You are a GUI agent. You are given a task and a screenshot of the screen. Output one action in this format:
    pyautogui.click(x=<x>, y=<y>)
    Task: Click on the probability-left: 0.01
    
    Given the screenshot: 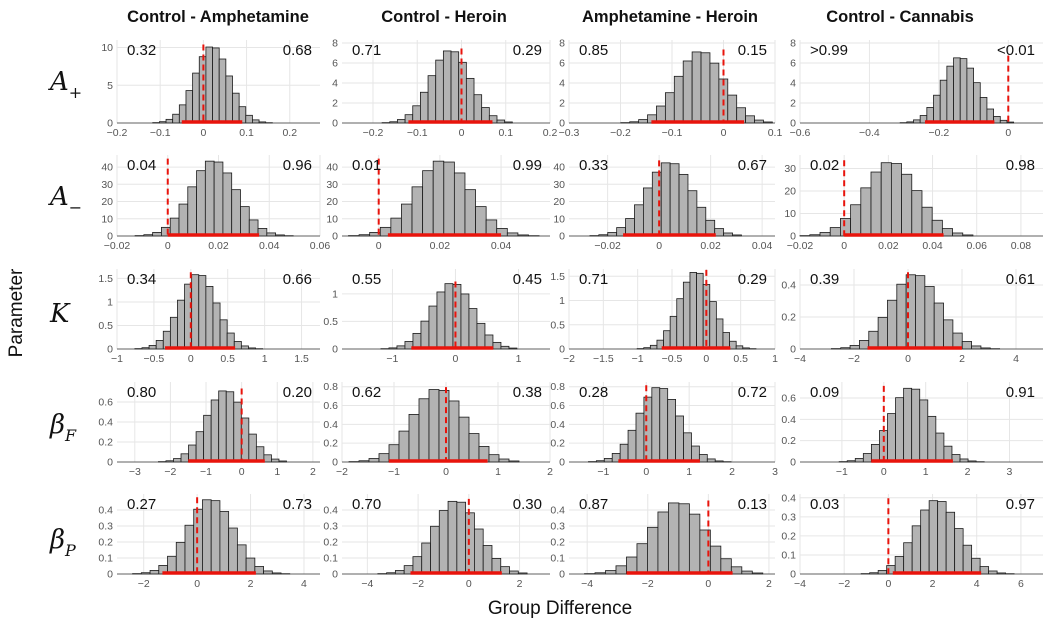 What is the action you would take?
    pyautogui.click(x=366, y=165)
    